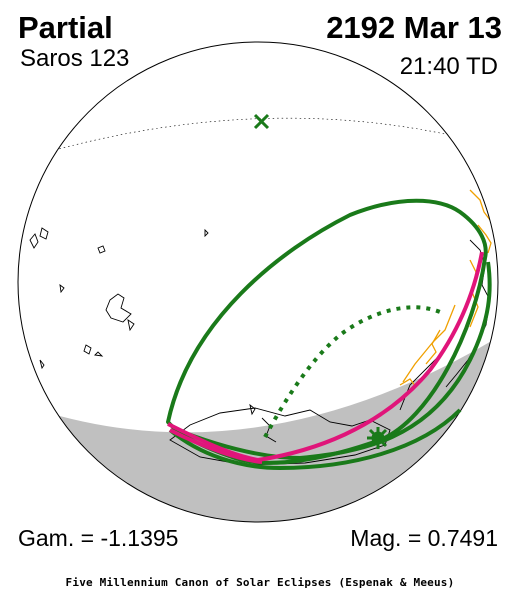 The width and height of the screenshot is (520, 600). Describe the element at coordinates (252, 134) in the screenshot. I see `dotted-parallel` at that location.